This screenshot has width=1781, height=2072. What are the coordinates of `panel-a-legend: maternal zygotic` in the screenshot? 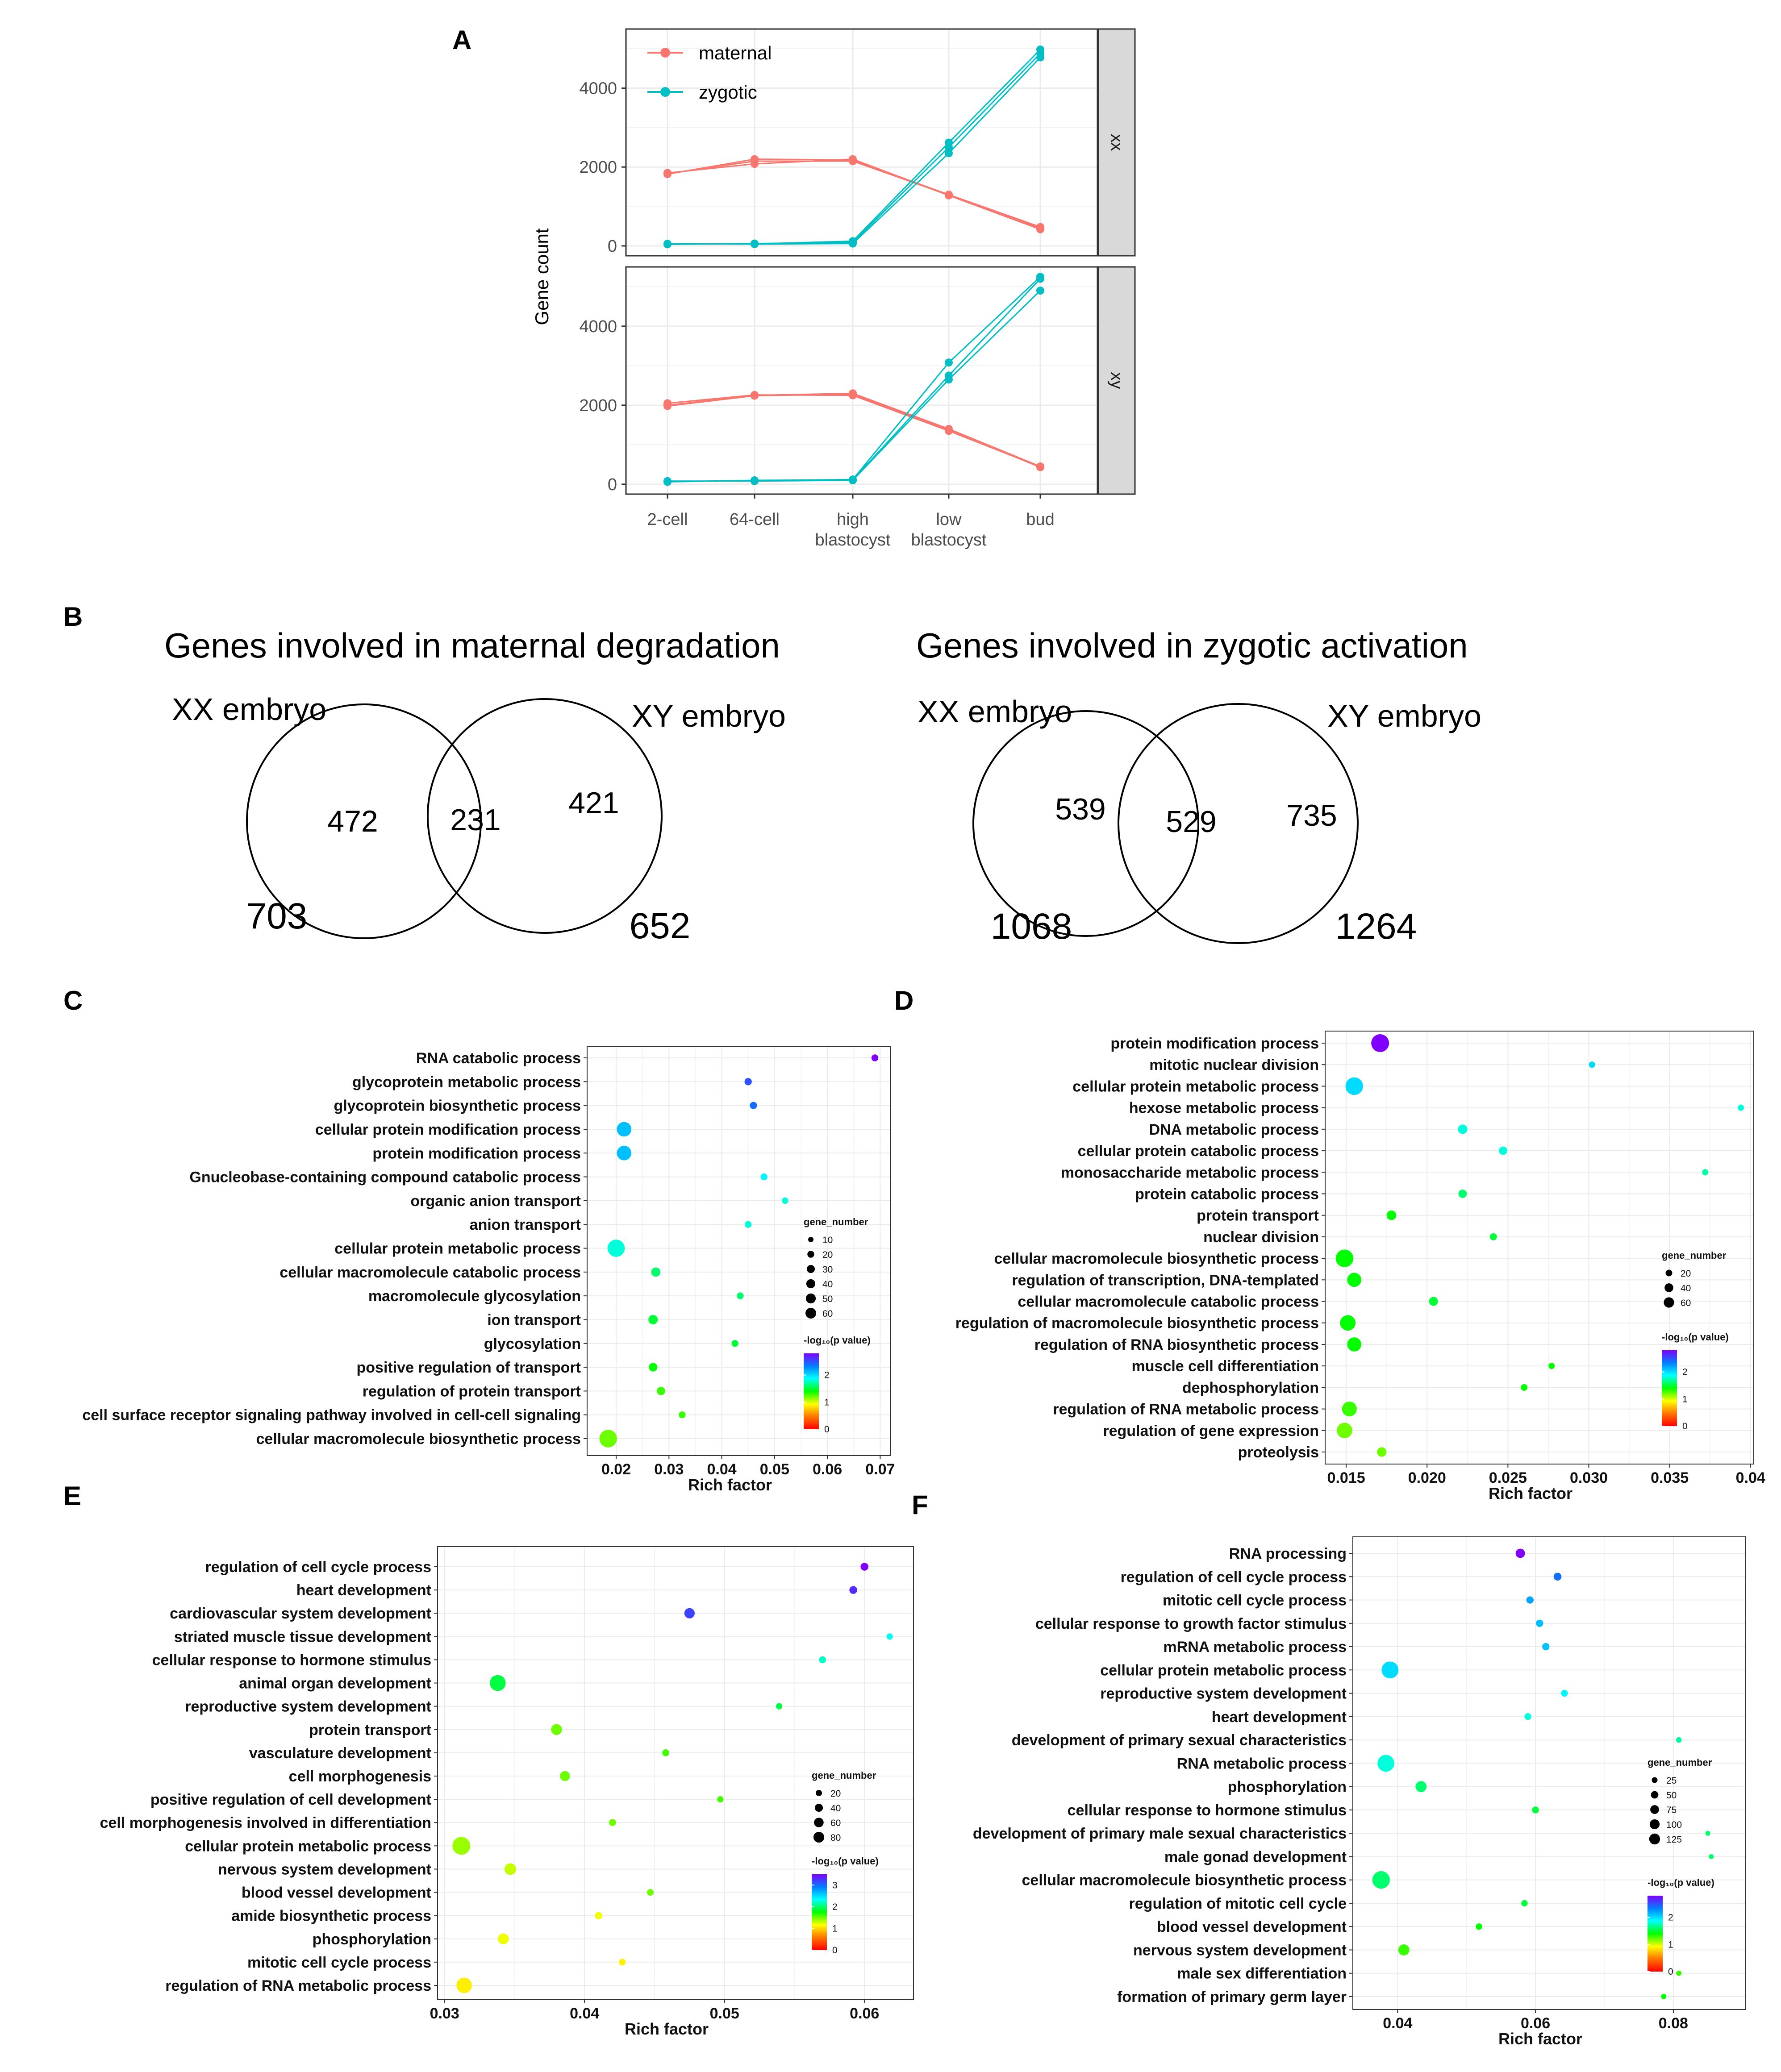 It's located at (710, 72).